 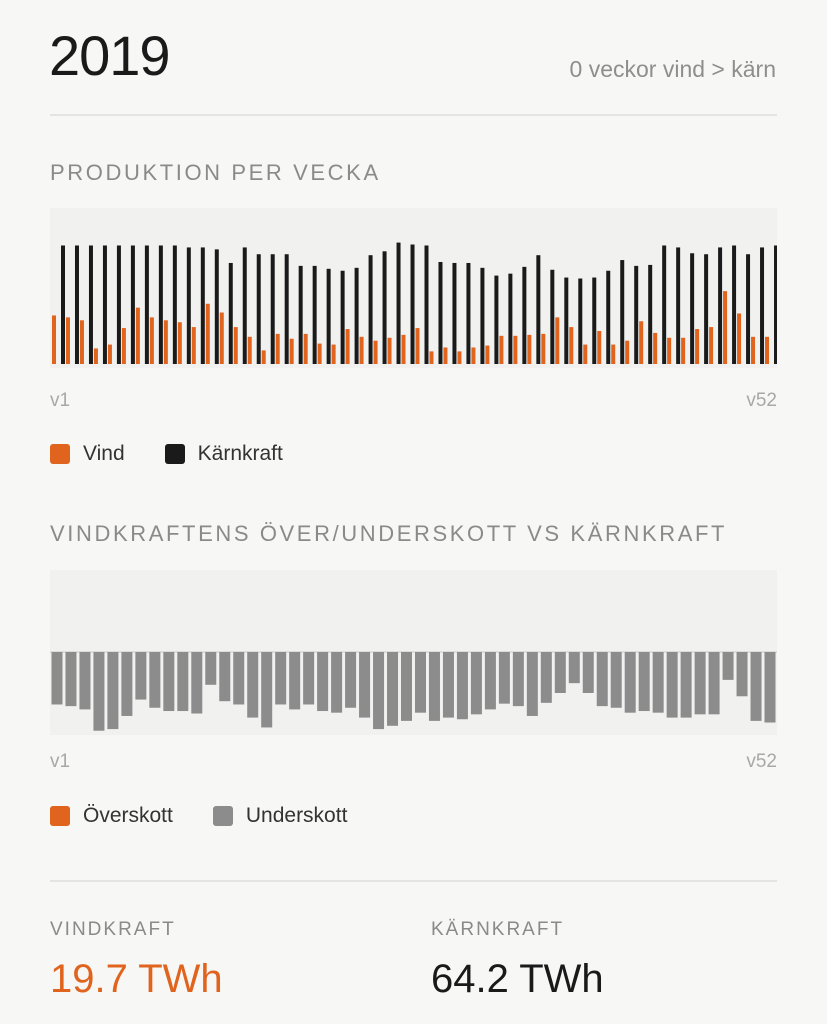 I want to click on surplus-chart-svg, so click(x=413, y=691).